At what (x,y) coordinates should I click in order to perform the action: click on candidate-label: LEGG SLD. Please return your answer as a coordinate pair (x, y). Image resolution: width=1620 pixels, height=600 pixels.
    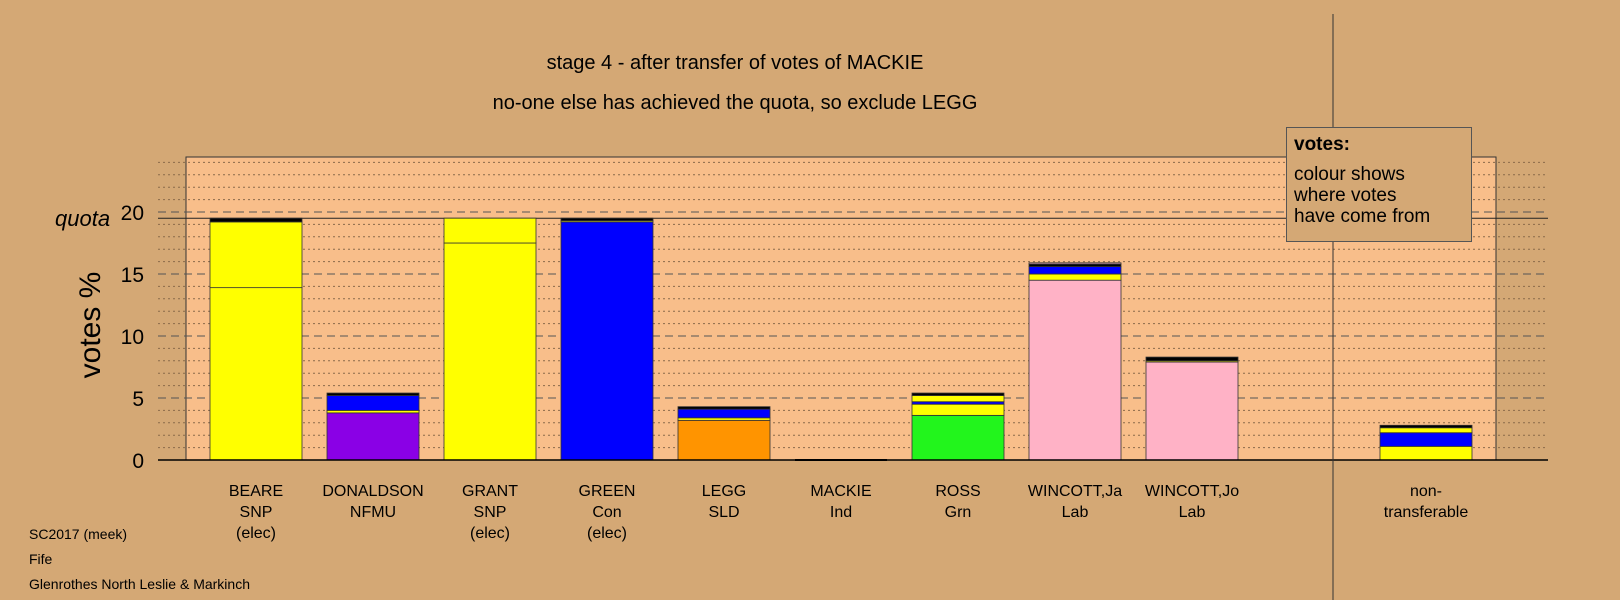
    Looking at the image, I should click on (724, 502).